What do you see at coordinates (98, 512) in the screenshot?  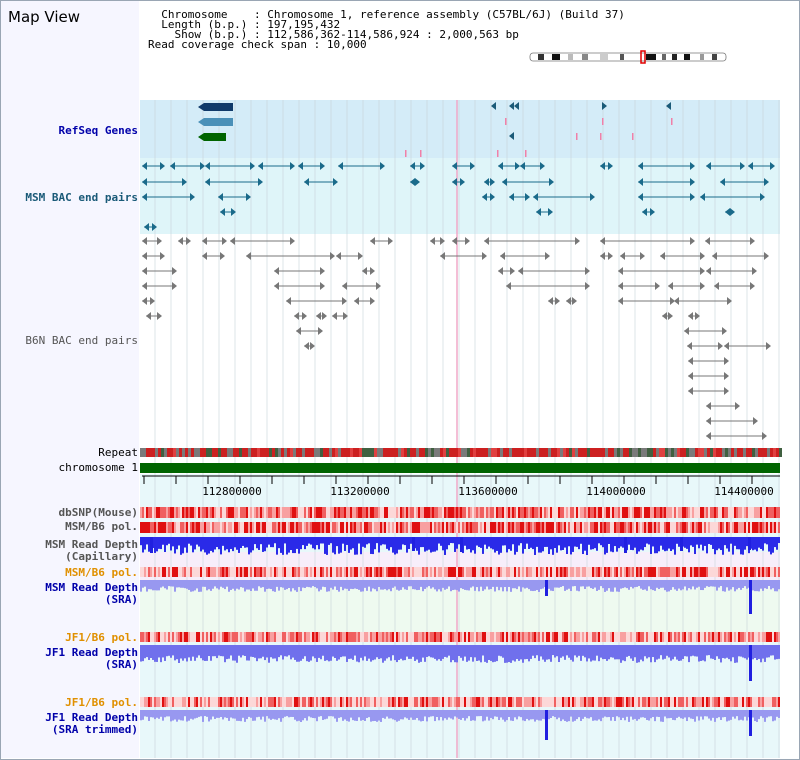 I see `track-label-dbsnp: dbSNP(Mouse)` at bounding box center [98, 512].